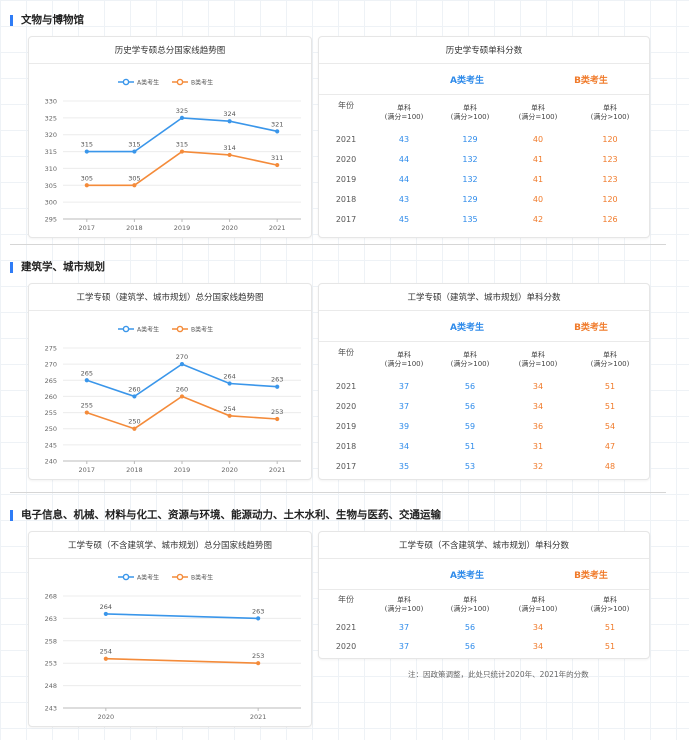 Image resolution: width=689 pixels, height=740 pixels. What do you see at coordinates (51, 462) in the screenshot?
I see `y-tick-label: 240` at bounding box center [51, 462].